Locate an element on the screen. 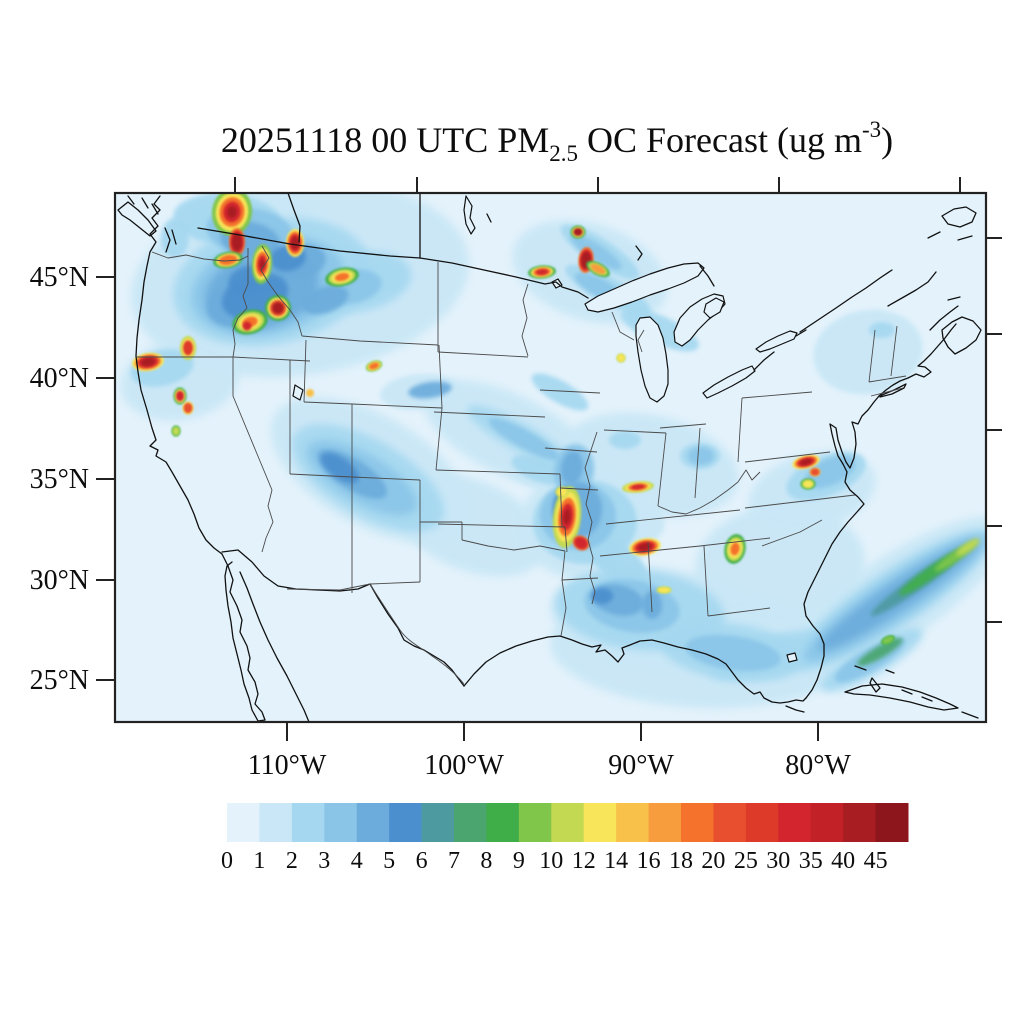  latitude-label: 25°N is located at coordinates (59, 680).